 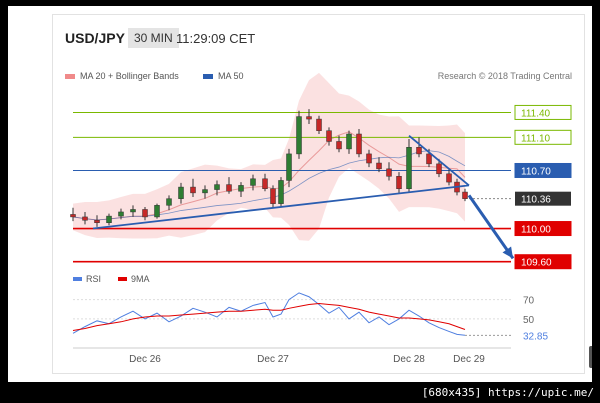 What do you see at coordinates (95, 38) in the screenshot?
I see `currency-pair-title: USD/JPY` at bounding box center [95, 38].